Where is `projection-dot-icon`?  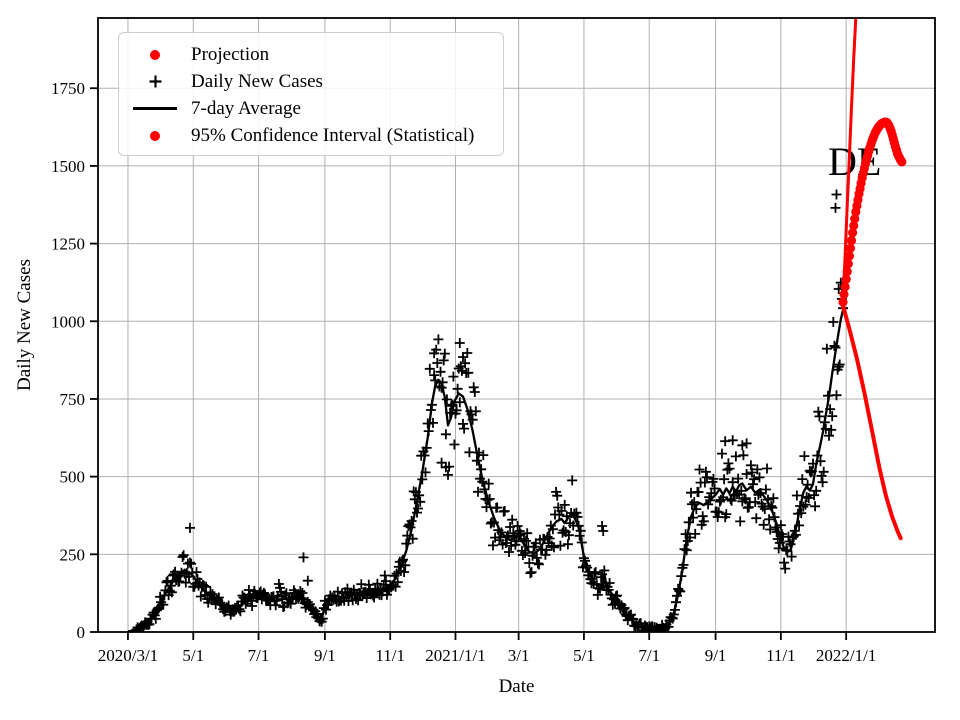 projection-dot-icon is located at coordinates (155, 54).